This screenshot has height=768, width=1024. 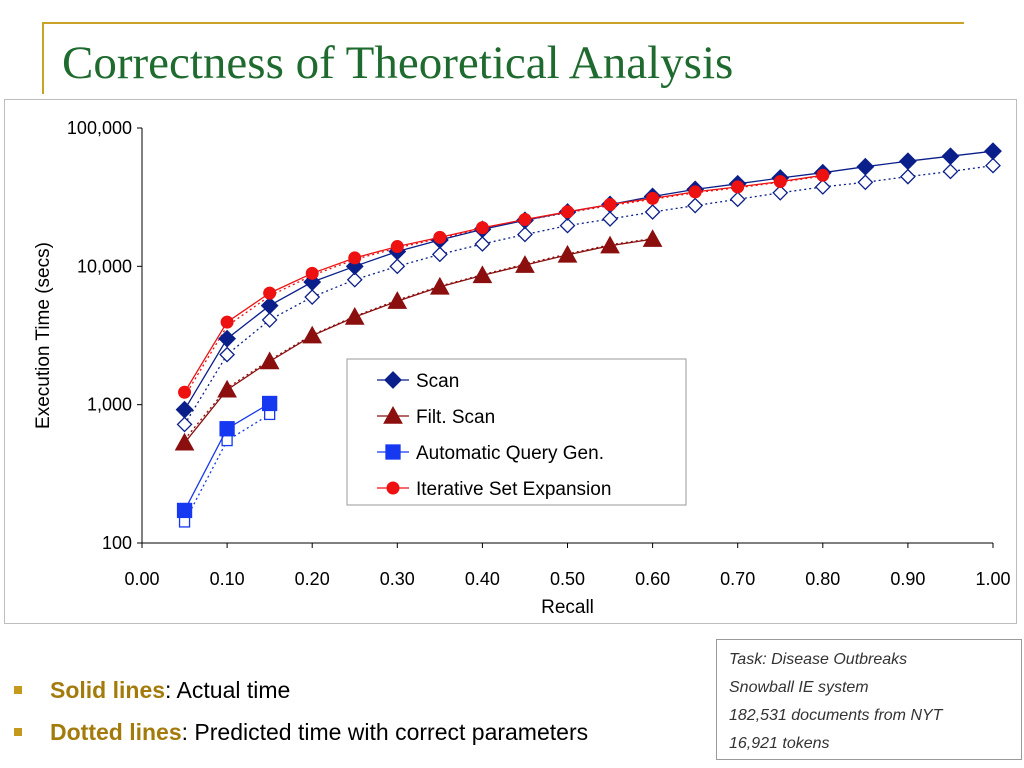 What do you see at coordinates (567, 579) in the screenshot?
I see `x-tick-label: 0.50` at bounding box center [567, 579].